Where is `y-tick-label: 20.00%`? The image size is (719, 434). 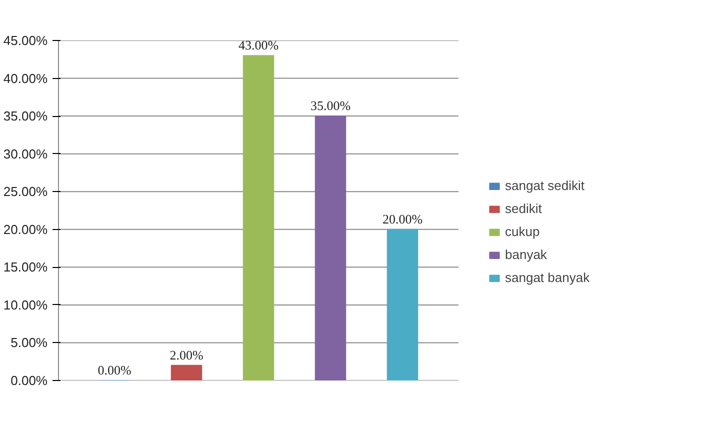 y-tick-label: 20.00% is located at coordinates (25, 229).